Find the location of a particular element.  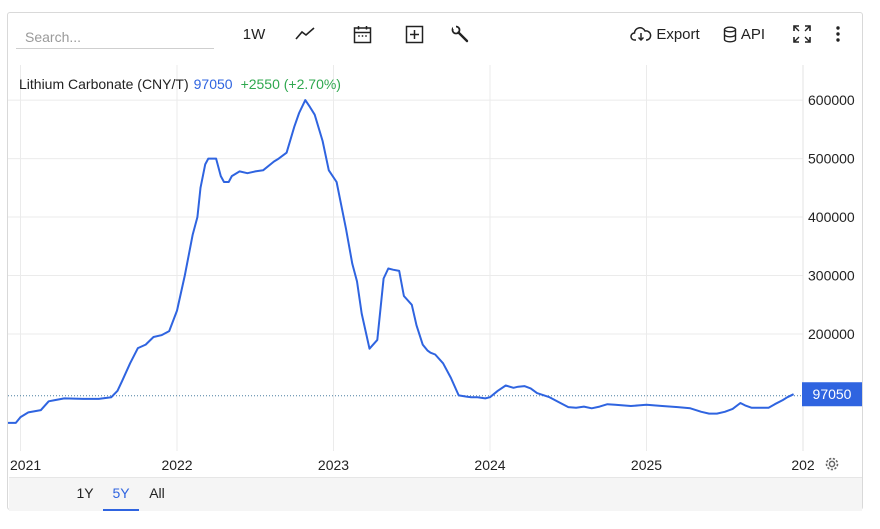

price-tag-label: 97050 is located at coordinates (832, 394).